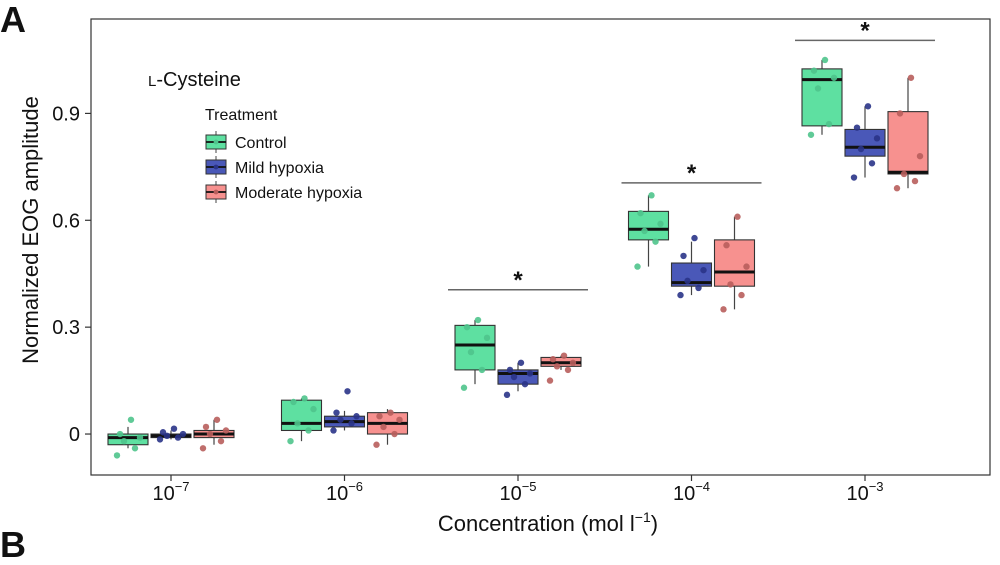 This screenshot has height=565, width=1000. What do you see at coordinates (529, 486) in the screenshot?
I see `x-tick-exponent: −5` at bounding box center [529, 486].